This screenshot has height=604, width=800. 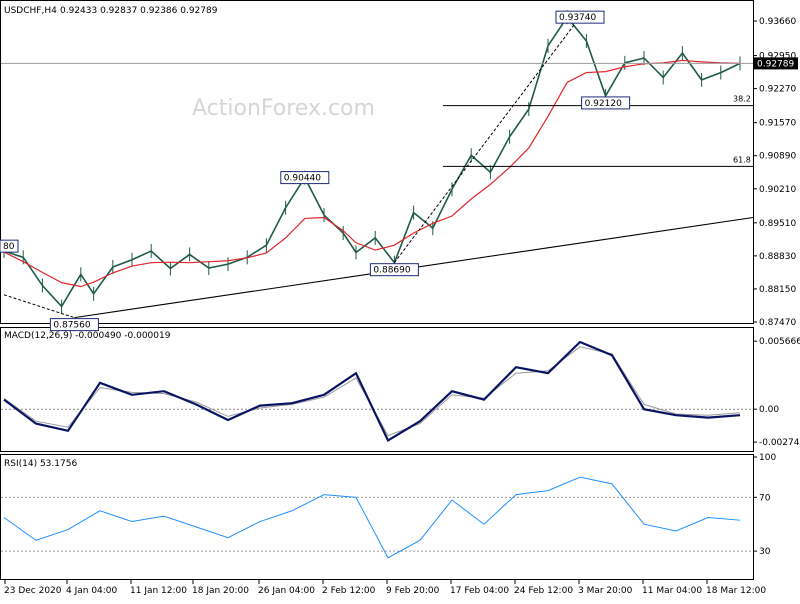 I want to click on last-price-box, so click(x=776, y=63).